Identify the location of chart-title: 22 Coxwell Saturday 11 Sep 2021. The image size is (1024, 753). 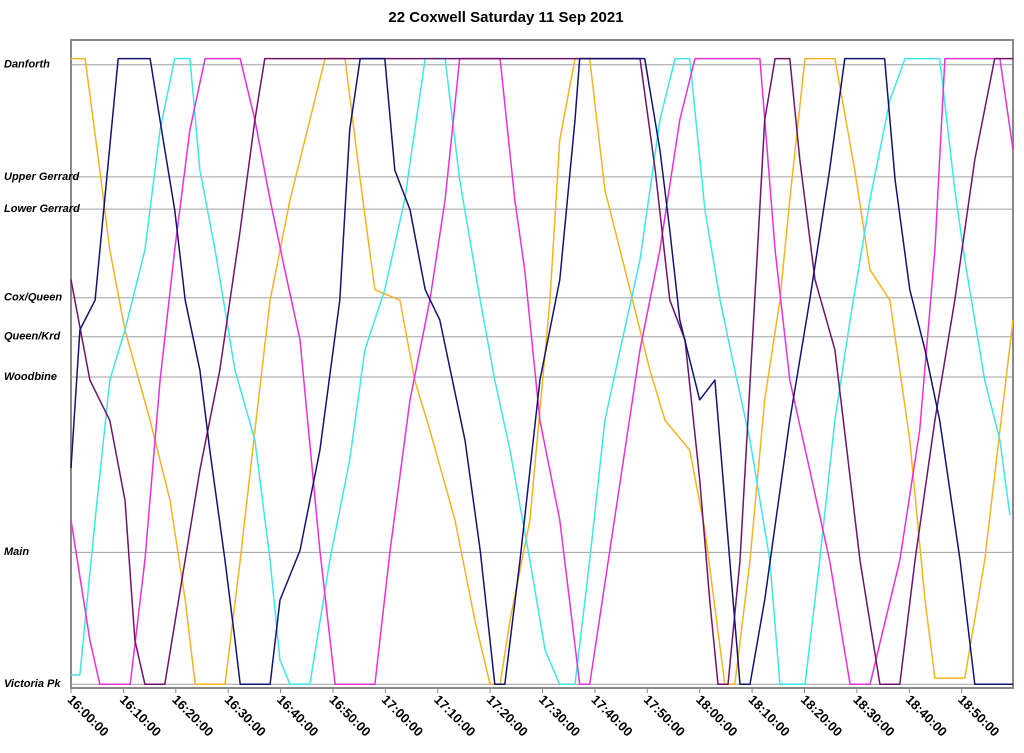
(505, 17).